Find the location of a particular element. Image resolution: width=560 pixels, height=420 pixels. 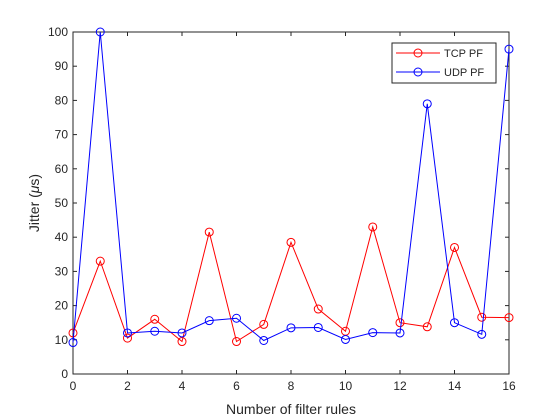

x-tick-label: 2 is located at coordinates (127, 386).